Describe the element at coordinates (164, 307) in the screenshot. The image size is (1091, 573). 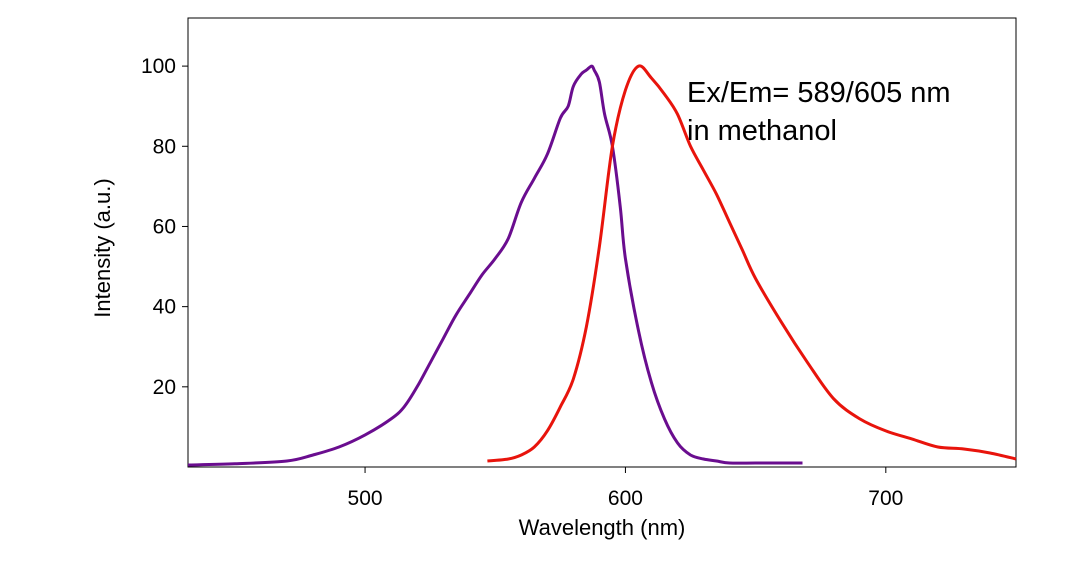
I see `y-tick-label: 40` at that location.